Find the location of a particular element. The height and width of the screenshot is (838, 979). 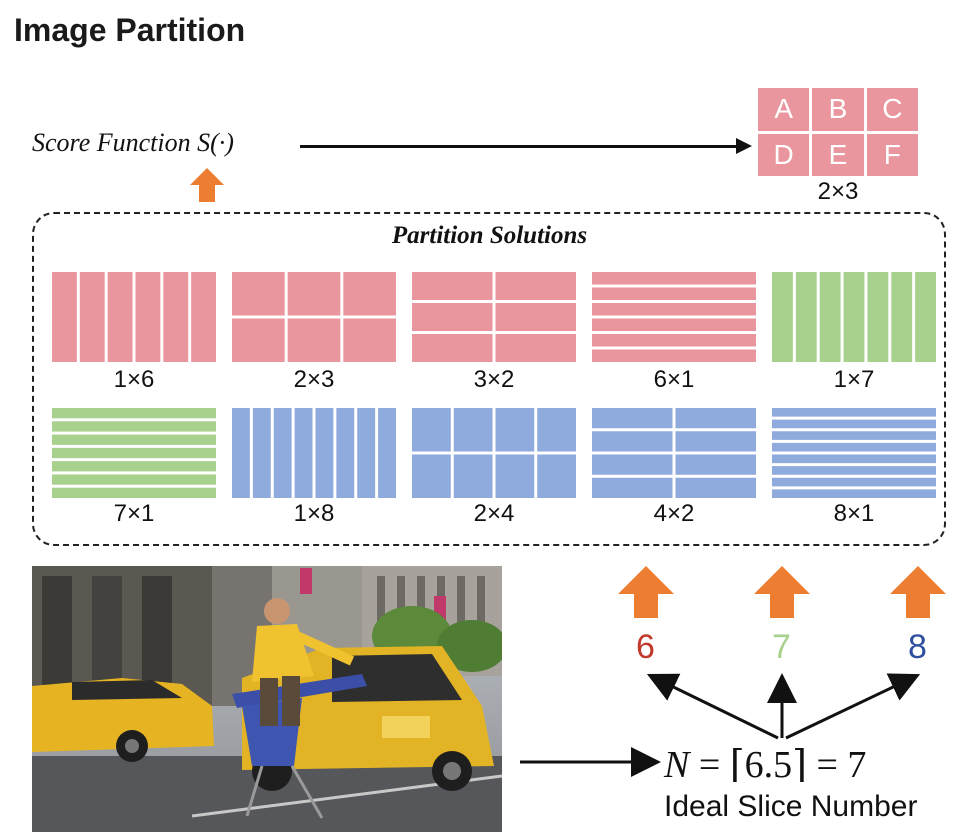

selected-partition-label: 2×3 is located at coordinates (838, 191).